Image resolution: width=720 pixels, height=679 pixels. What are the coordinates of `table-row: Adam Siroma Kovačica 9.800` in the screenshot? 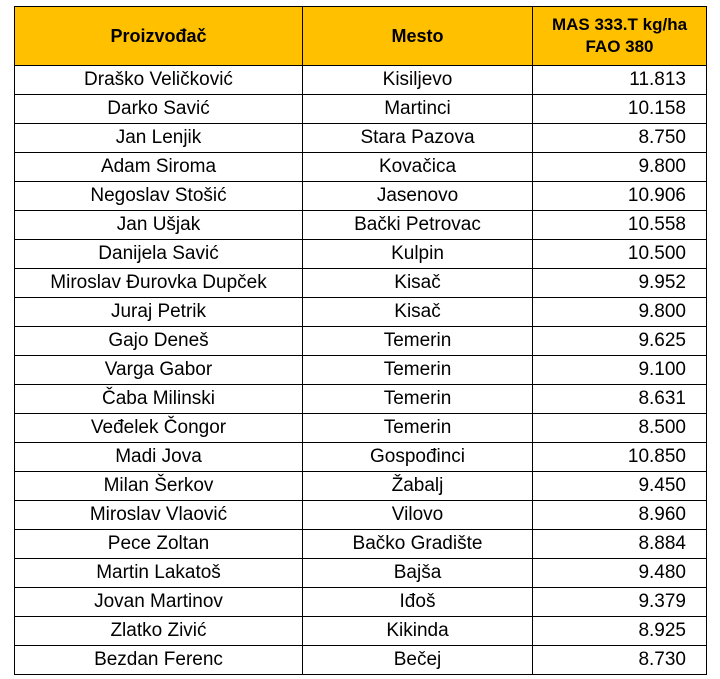 It's located at (360, 167).